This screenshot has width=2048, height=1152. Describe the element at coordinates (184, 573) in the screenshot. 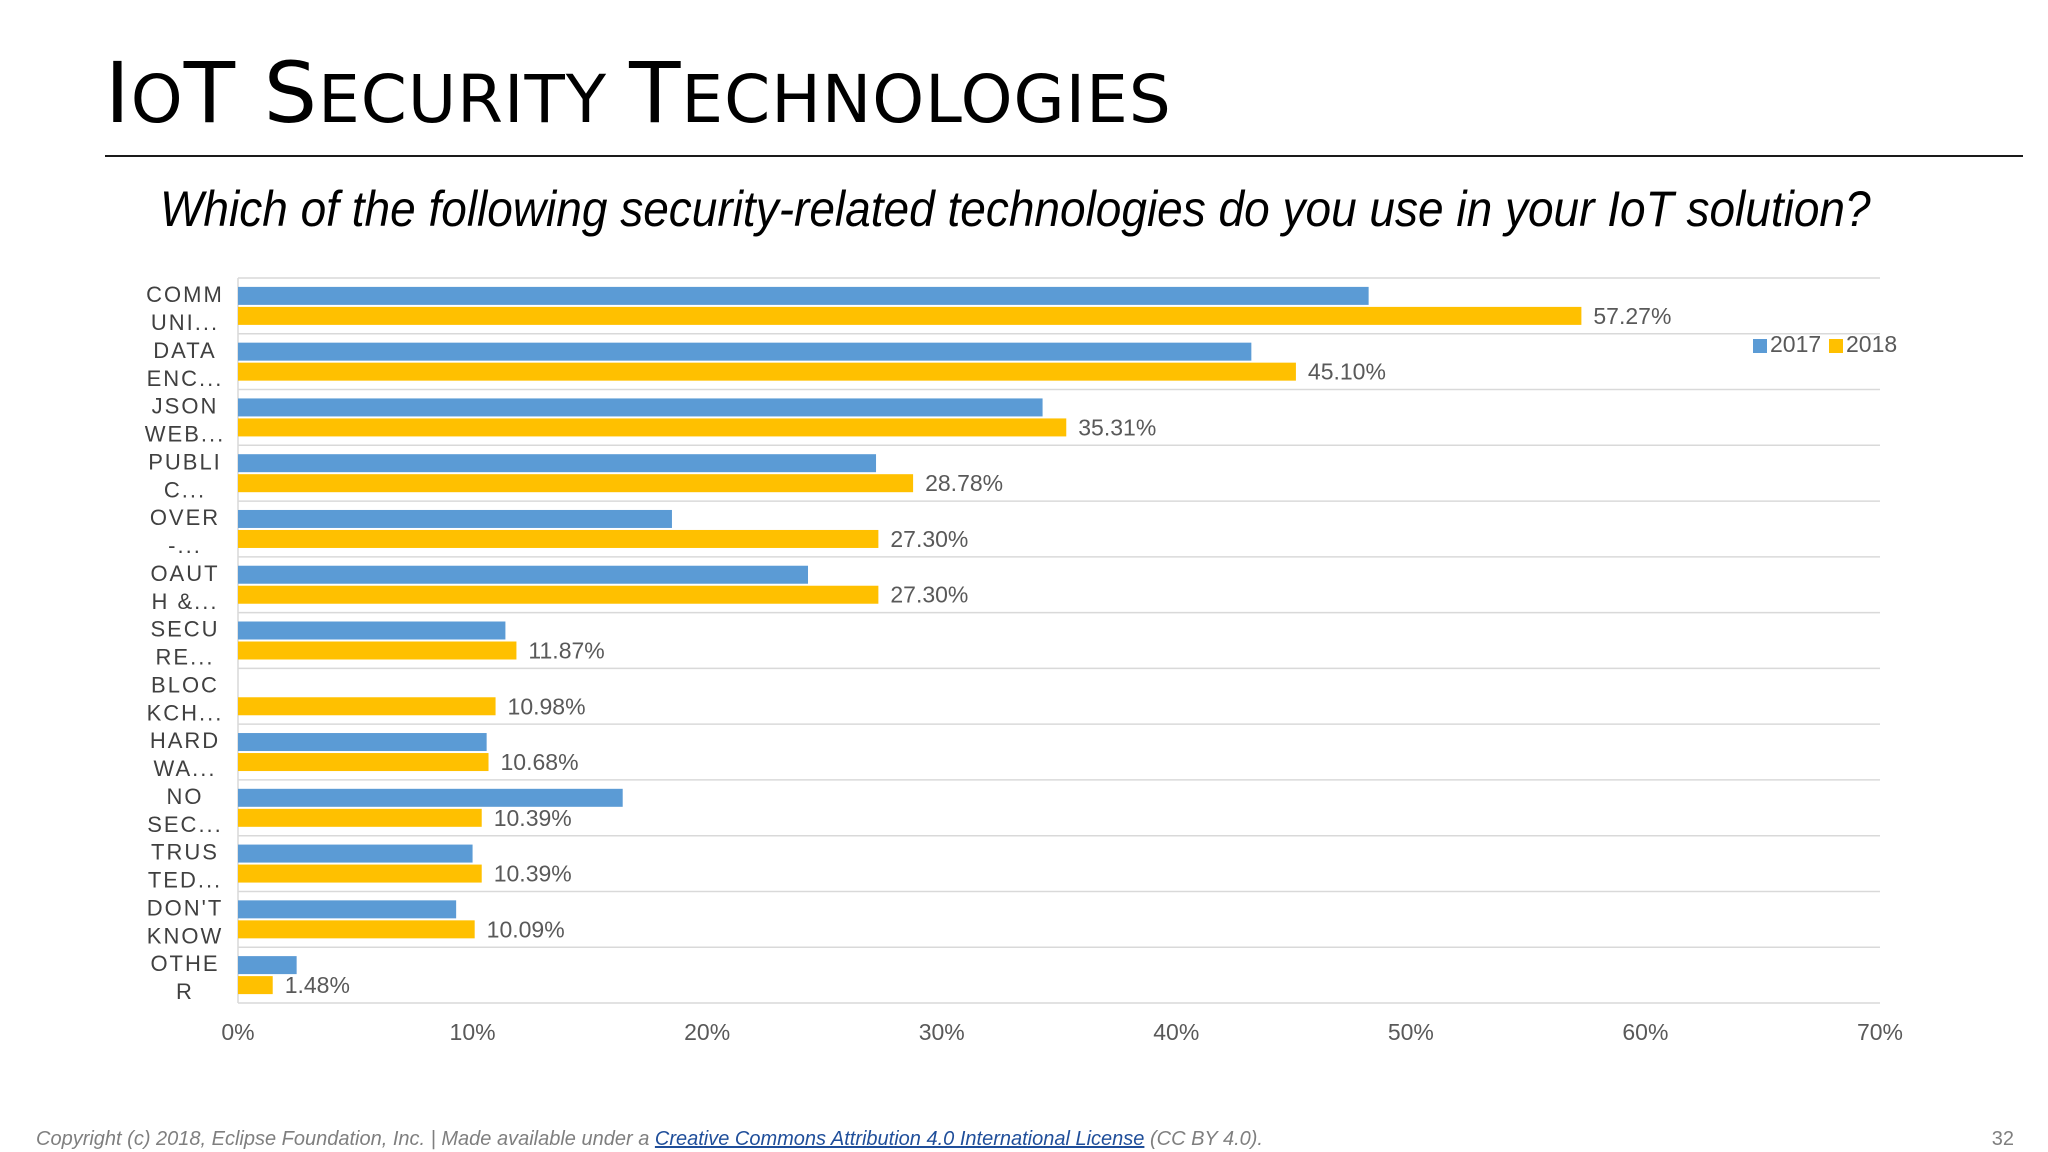

I see `category-label: OAUT` at that location.